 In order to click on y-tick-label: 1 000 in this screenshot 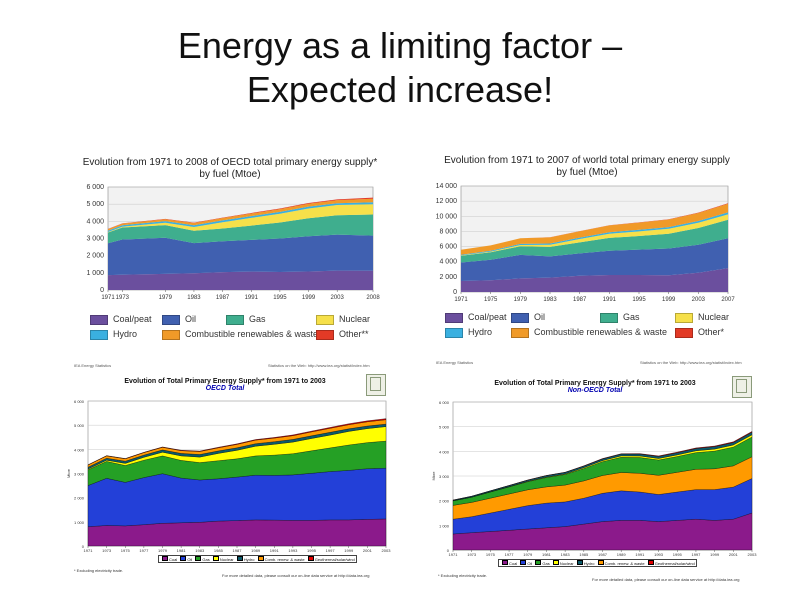, I will do `click(95, 273)`.